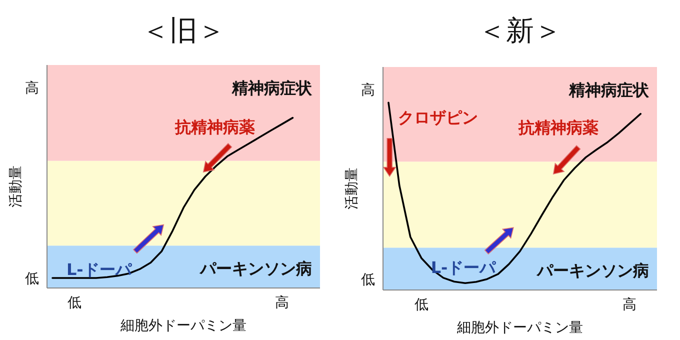 The image size is (680, 340). I want to click on chart-title: ＜新＞, so click(520, 30).